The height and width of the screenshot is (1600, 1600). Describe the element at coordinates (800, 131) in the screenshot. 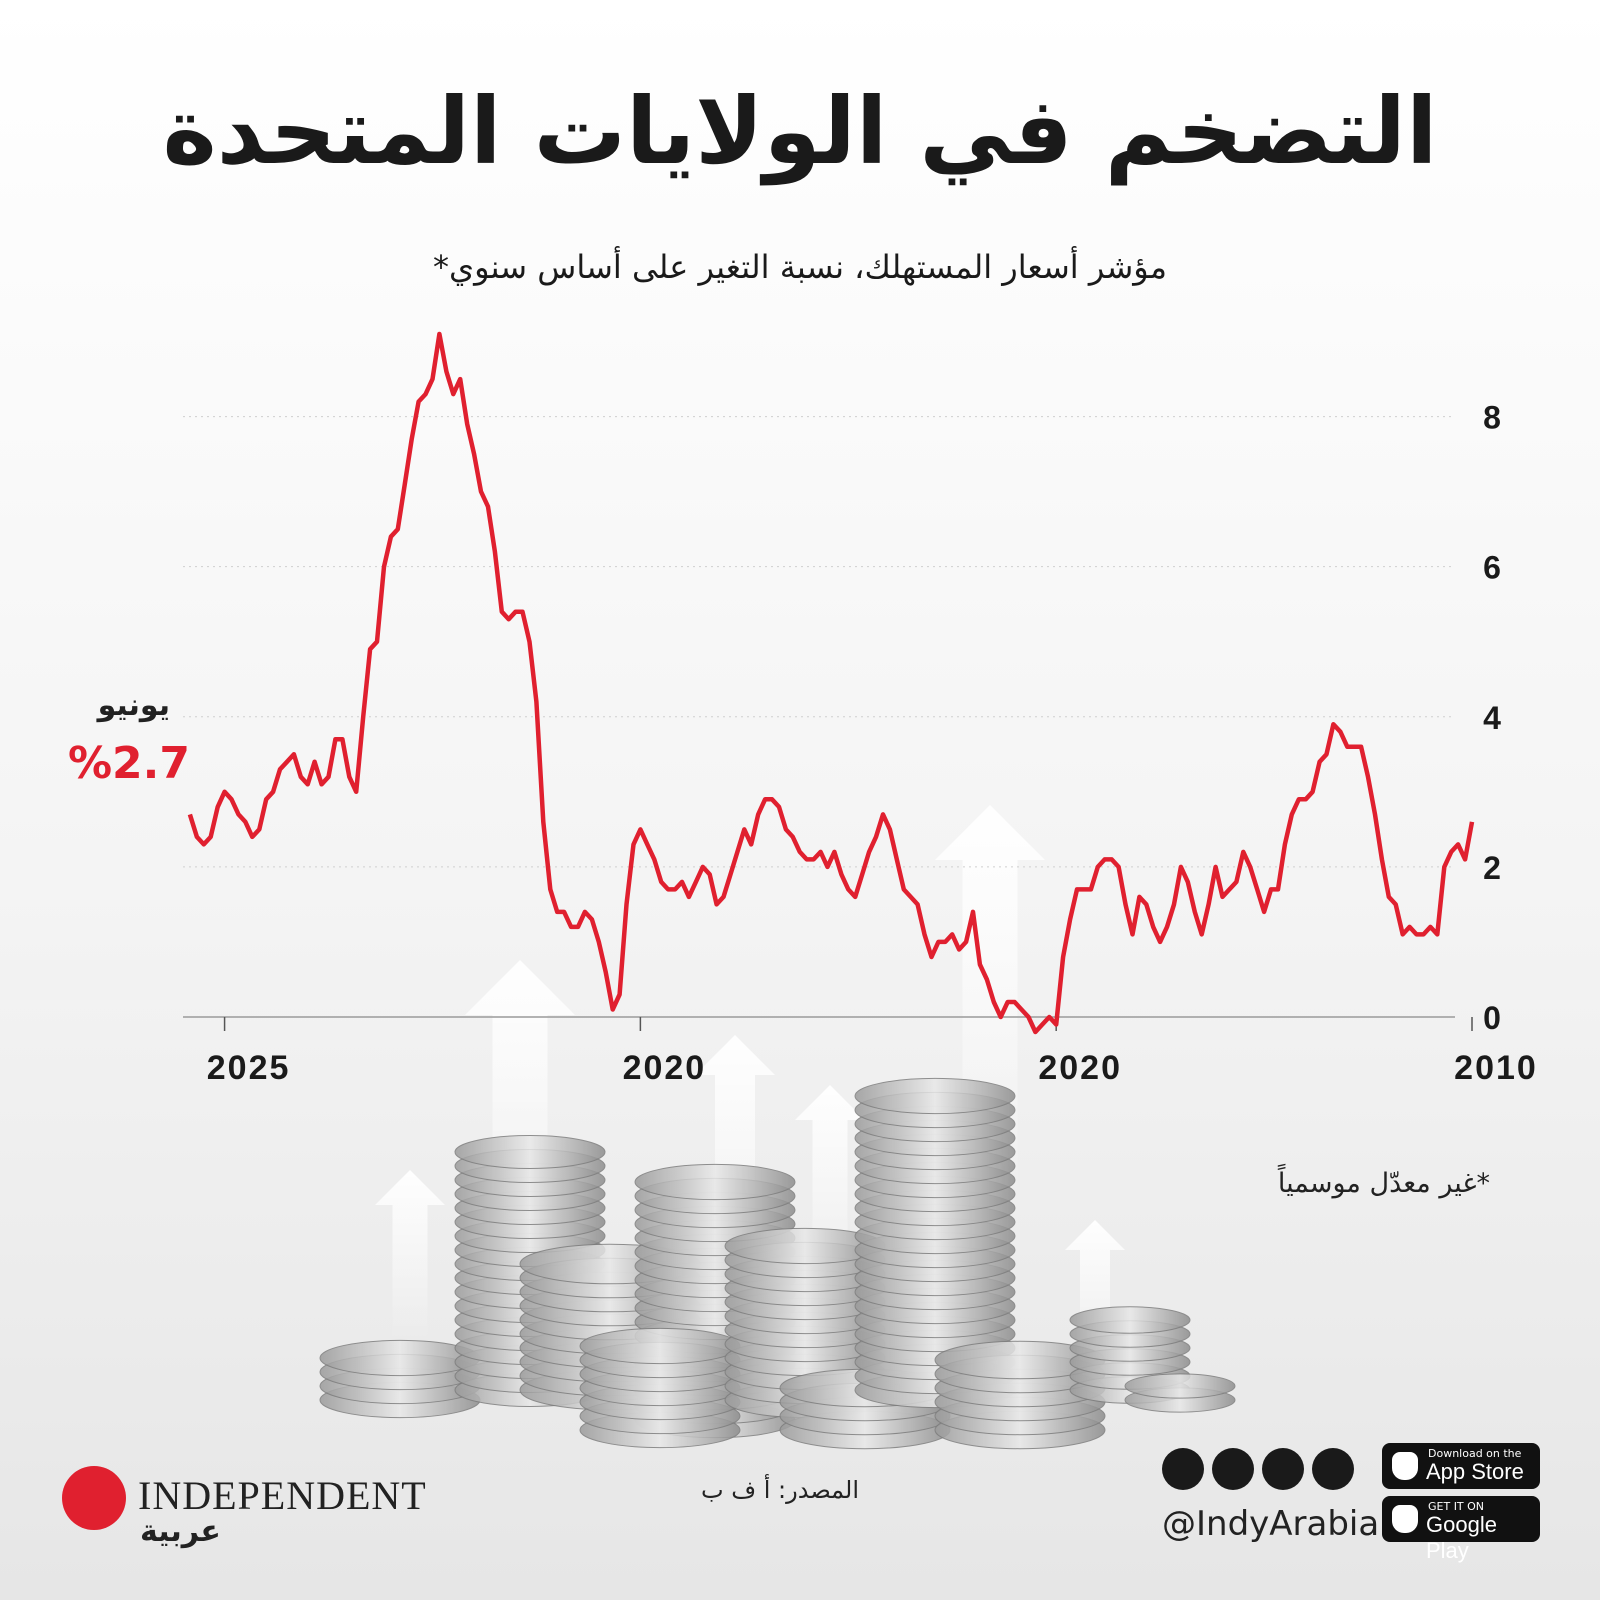

I see `title: التضخم في الولايات المتحدة` at that location.